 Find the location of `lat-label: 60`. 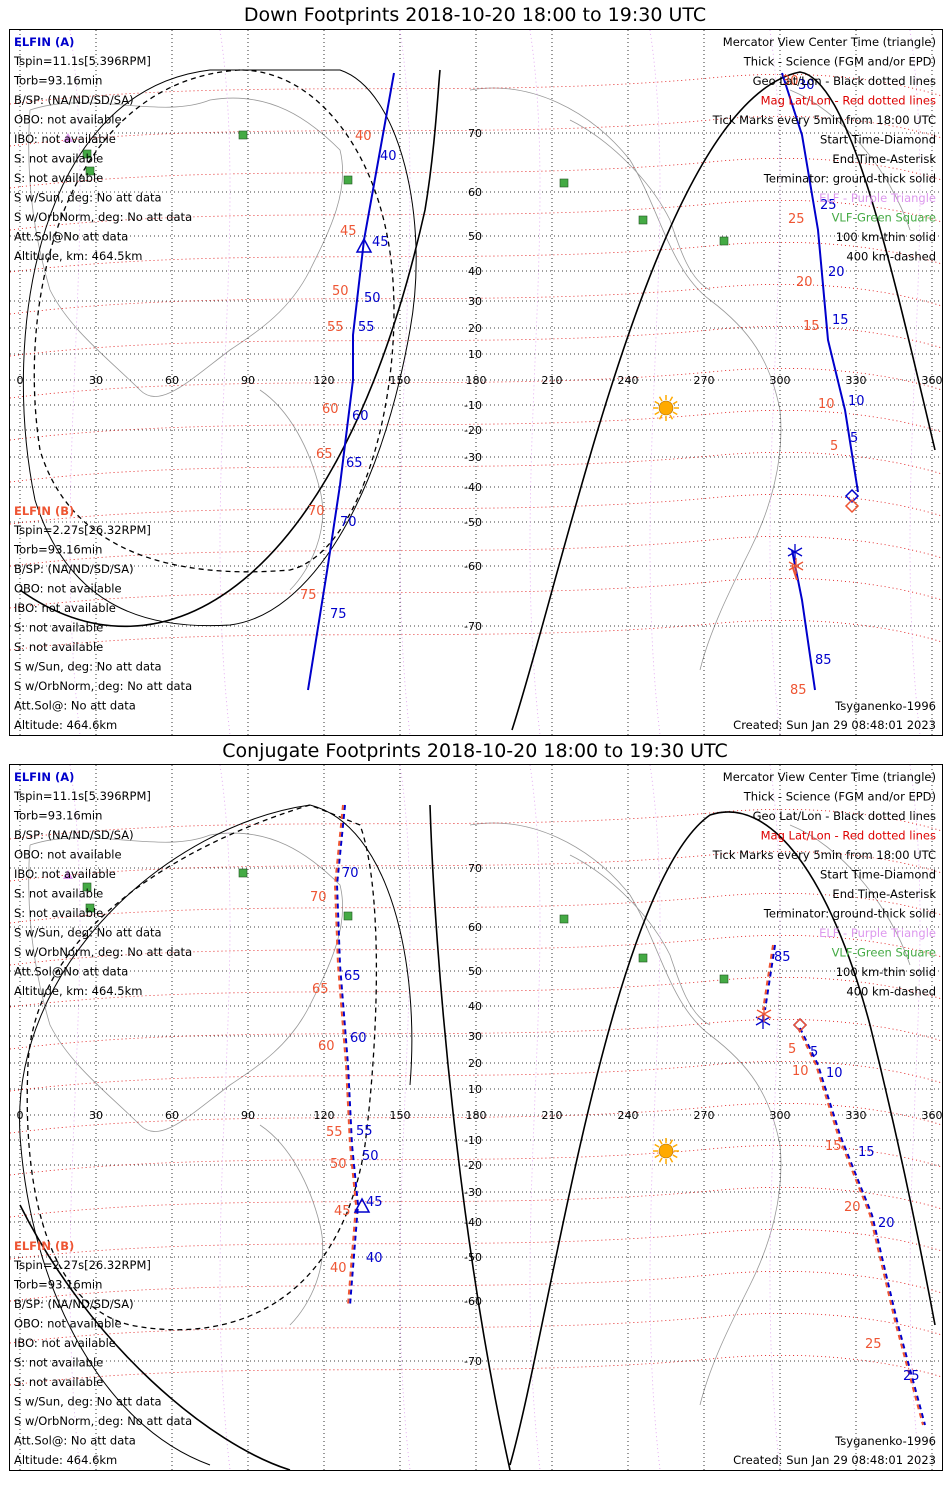

lat-label: 60 is located at coordinates (475, 192).